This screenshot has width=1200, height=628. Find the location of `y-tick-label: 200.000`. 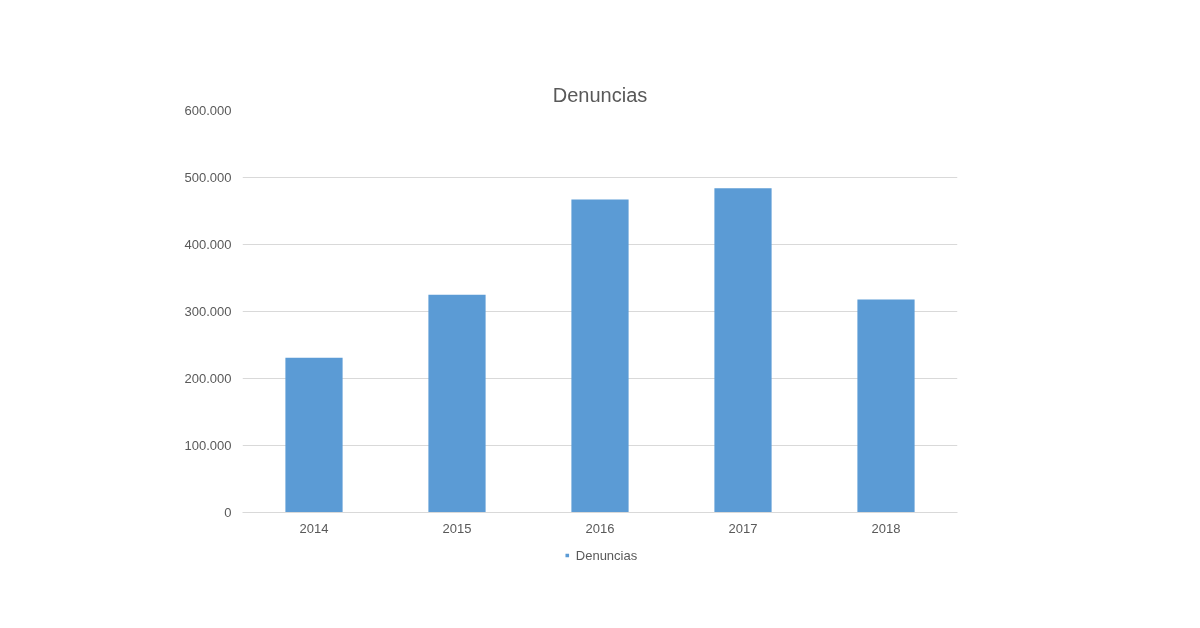

y-tick-label: 200.000 is located at coordinates (208, 378).